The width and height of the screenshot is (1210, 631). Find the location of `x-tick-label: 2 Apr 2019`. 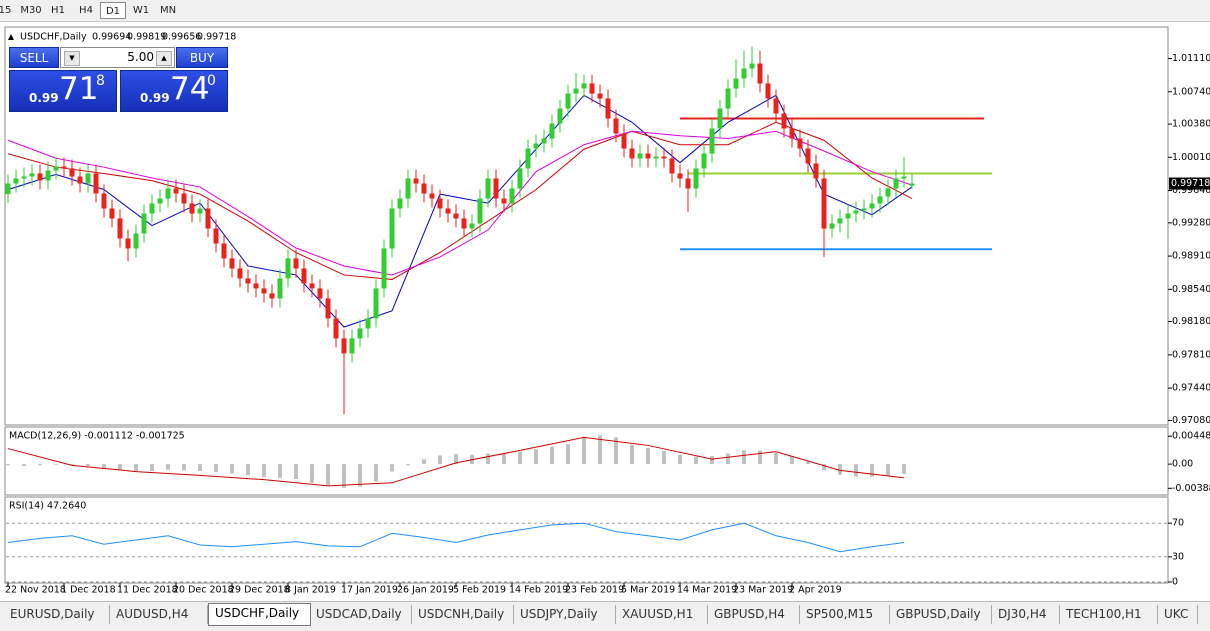

x-tick-label: 2 Apr 2019 is located at coordinates (815, 590).